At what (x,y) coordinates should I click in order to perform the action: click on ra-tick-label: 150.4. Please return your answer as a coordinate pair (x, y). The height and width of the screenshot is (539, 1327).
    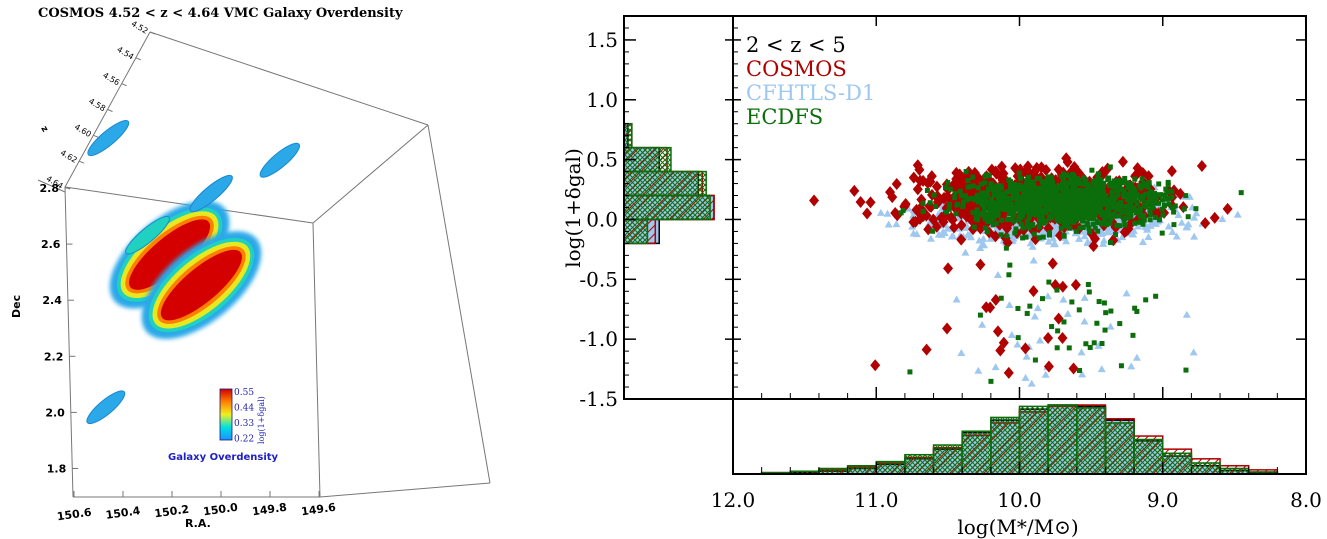
    Looking at the image, I should click on (123, 513).